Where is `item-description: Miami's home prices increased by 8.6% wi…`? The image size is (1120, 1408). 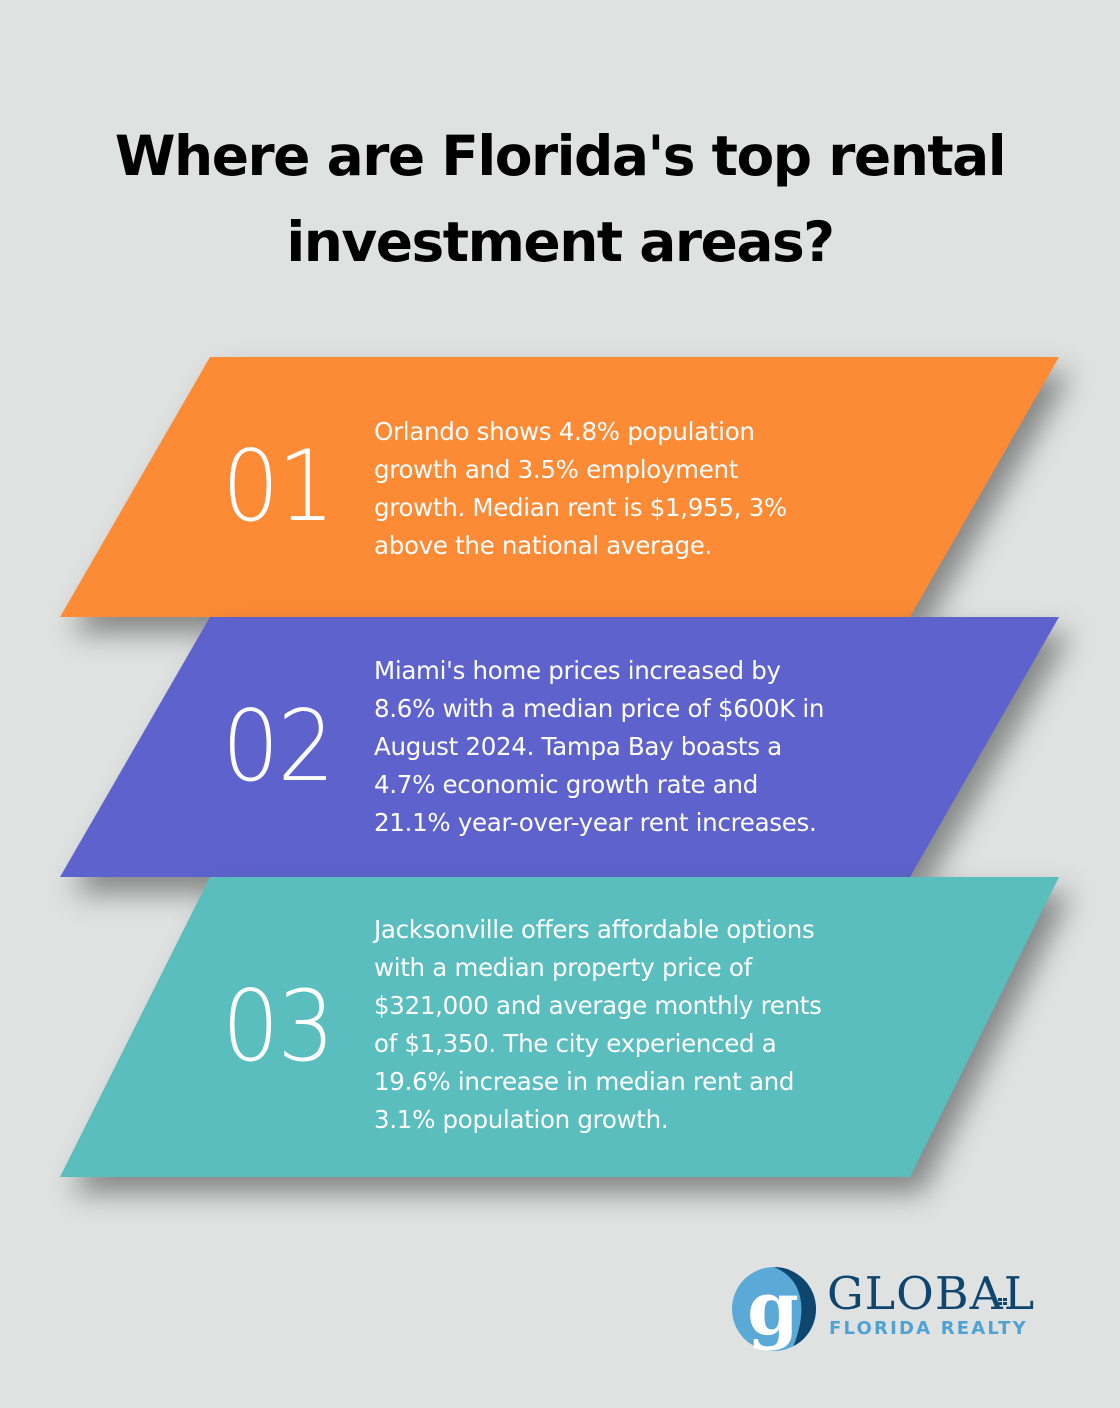 item-description: Miami's home prices increased by 8.6% wi… is located at coordinates (639, 747).